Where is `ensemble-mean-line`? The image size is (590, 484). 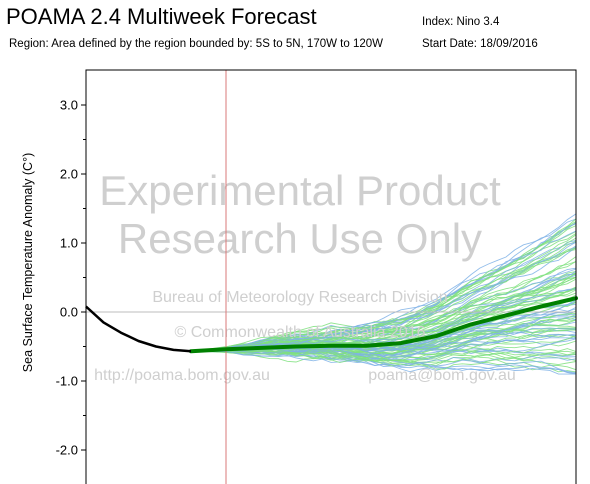
ensemble-mean-line is located at coordinates (383, 325).